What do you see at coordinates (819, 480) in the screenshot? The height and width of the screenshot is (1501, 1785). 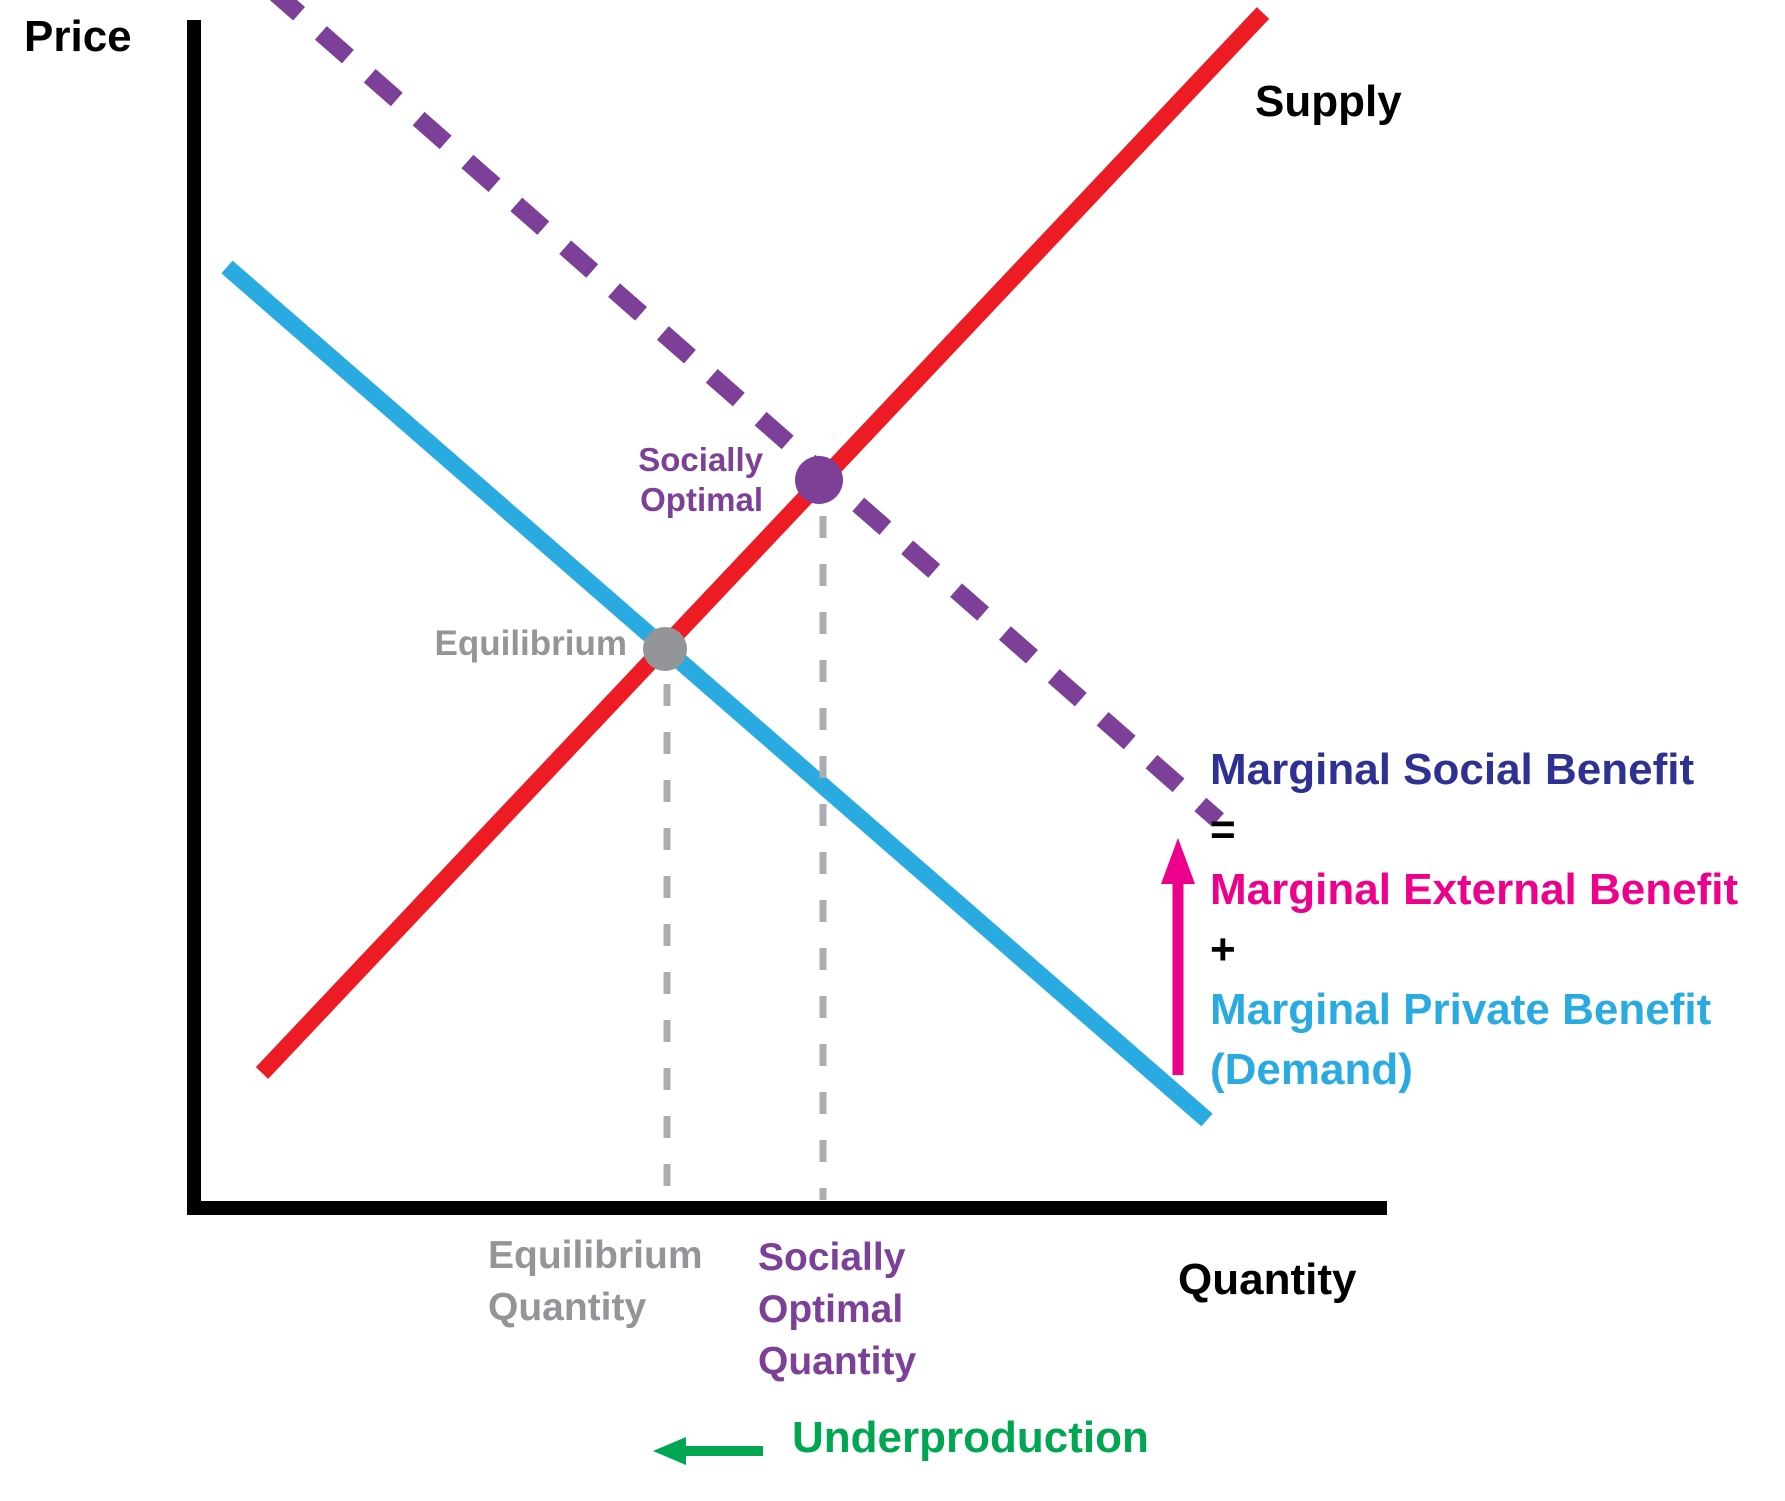 I see `socially-optimal-point` at bounding box center [819, 480].